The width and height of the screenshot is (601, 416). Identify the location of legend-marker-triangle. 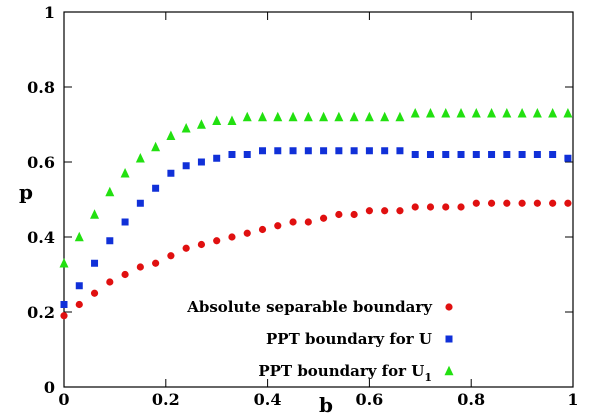
(449, 371).